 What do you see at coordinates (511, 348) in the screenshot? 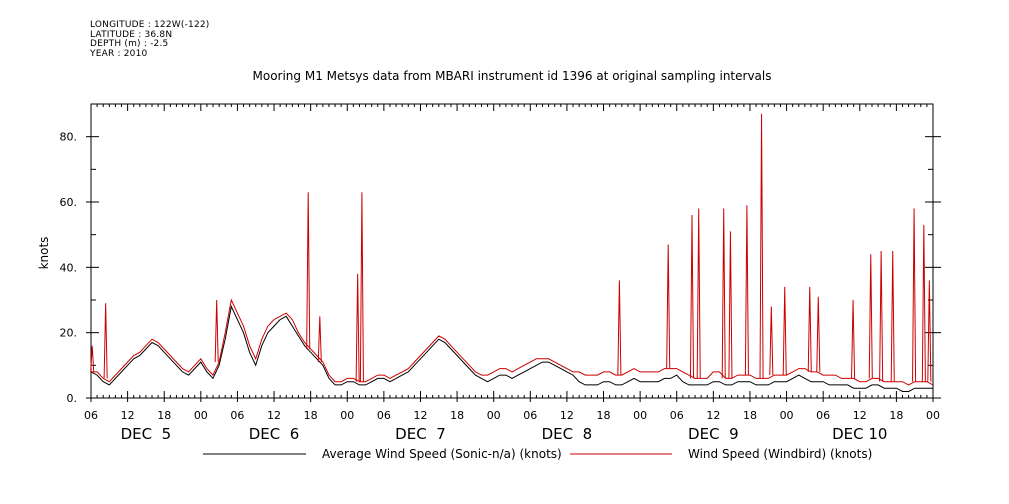
I see `series-line-average-wind-speed` at bounding box center [511, 348].